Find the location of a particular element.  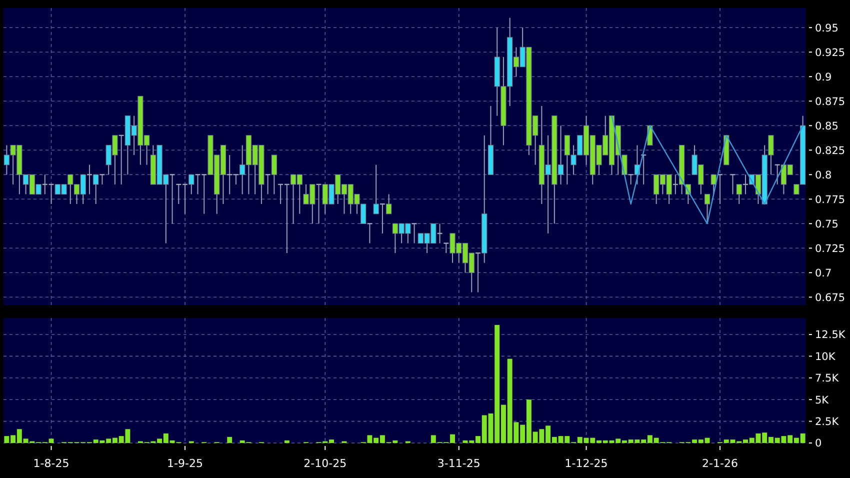

y-tick-label: 0.75 is located at coordinates (826, 224).